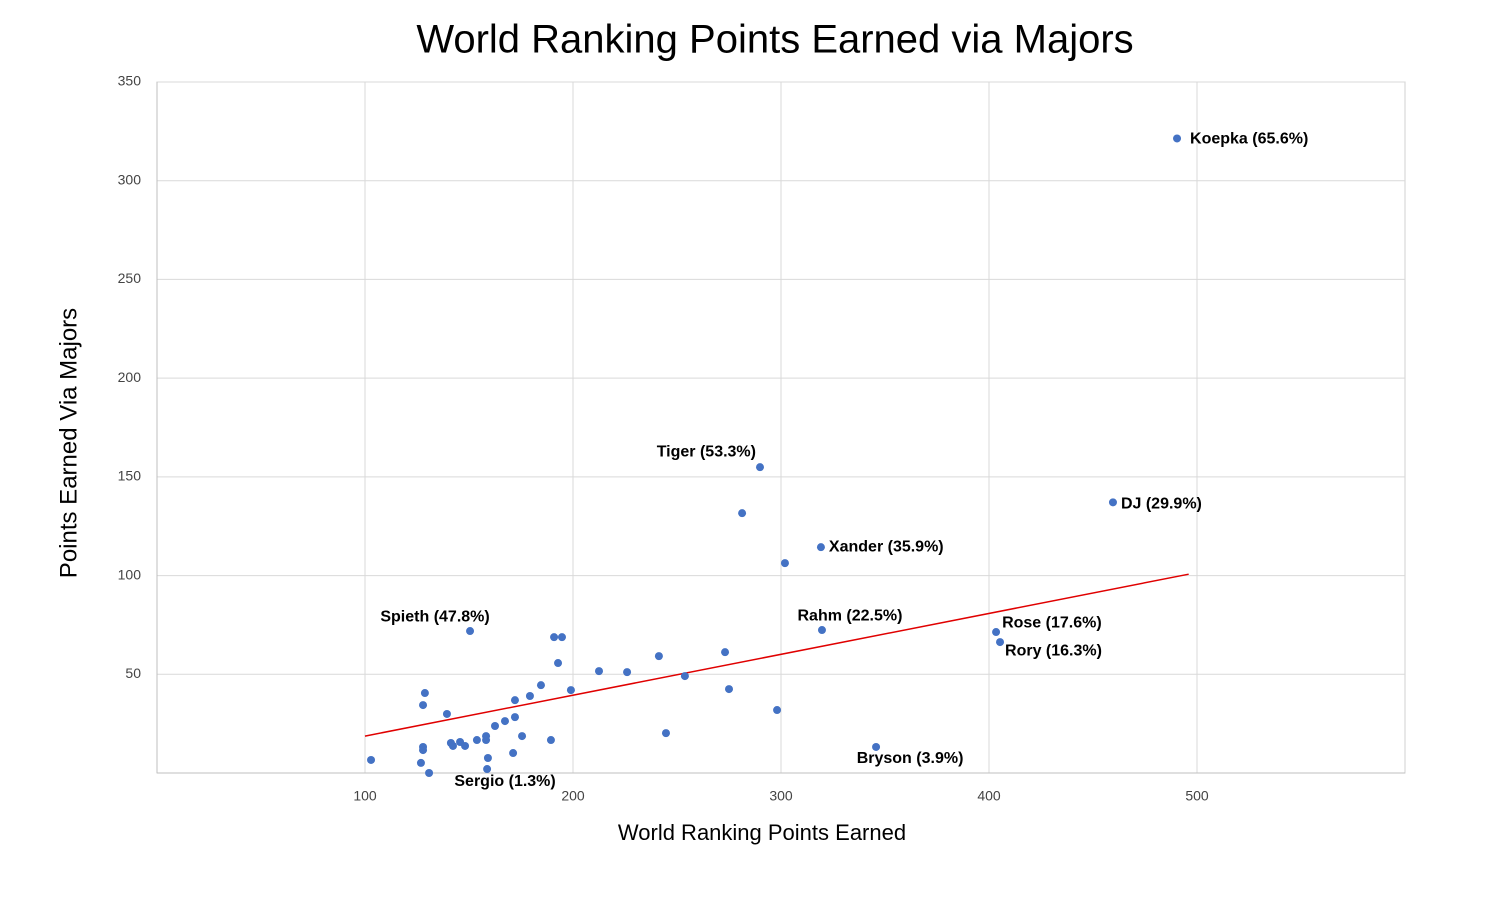  What do you see at coordinates (504, 781) in the screenshot?
I see `point-label: Sergio (1.3%)` at bounding box center [504, 781].